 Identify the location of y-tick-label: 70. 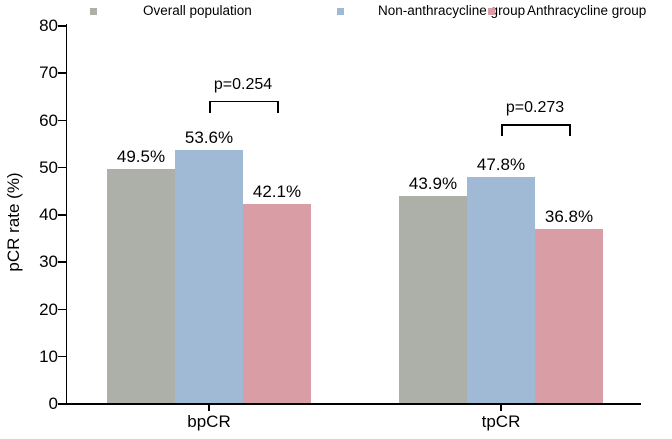
(48, 73).